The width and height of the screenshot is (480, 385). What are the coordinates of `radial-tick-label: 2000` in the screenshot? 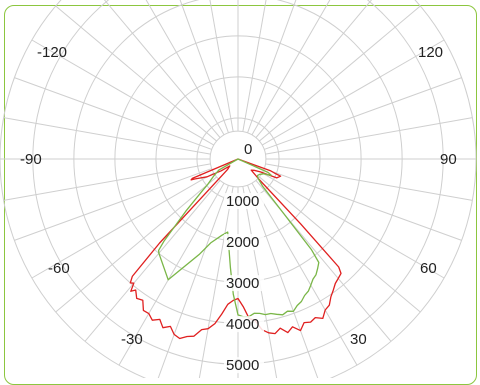 It's located at (242, 242).